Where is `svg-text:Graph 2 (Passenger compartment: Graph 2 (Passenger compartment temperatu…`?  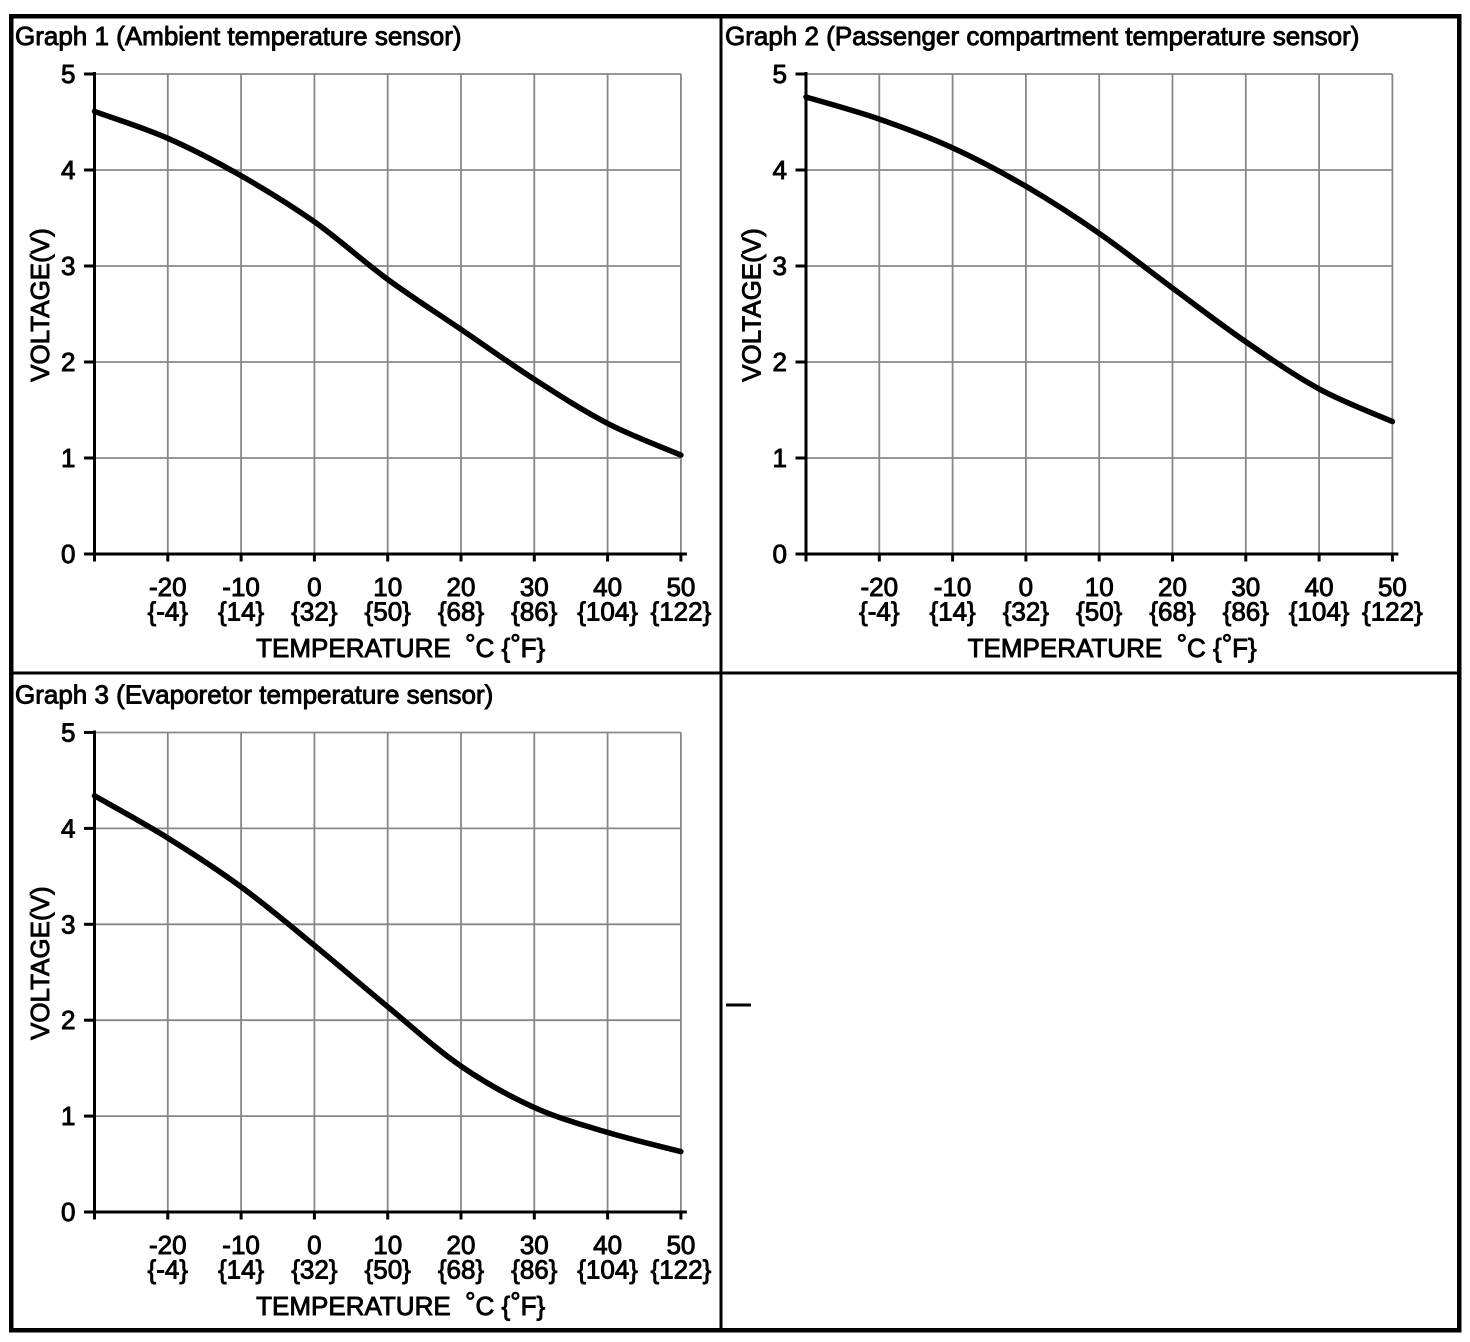 svg-text:Graph 2 (Passenger compartment: Graph 2 (Passenger compartment temperatu… is located at coordinates (1042, 36).